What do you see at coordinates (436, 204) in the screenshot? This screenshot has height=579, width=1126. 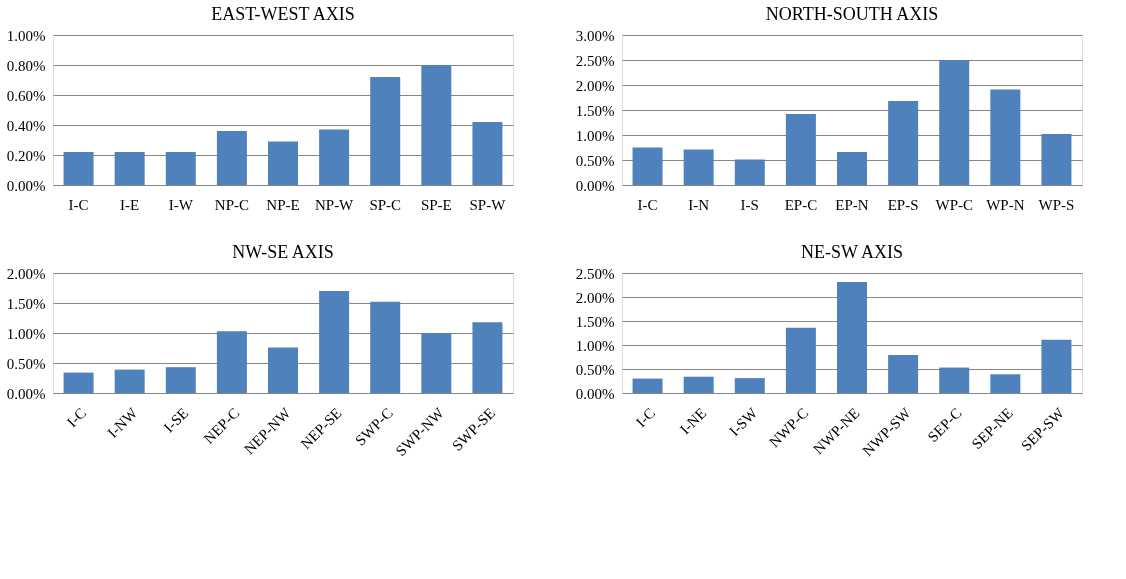 I see `x-tick-label: SP-E` at bounding box center [436, 204].